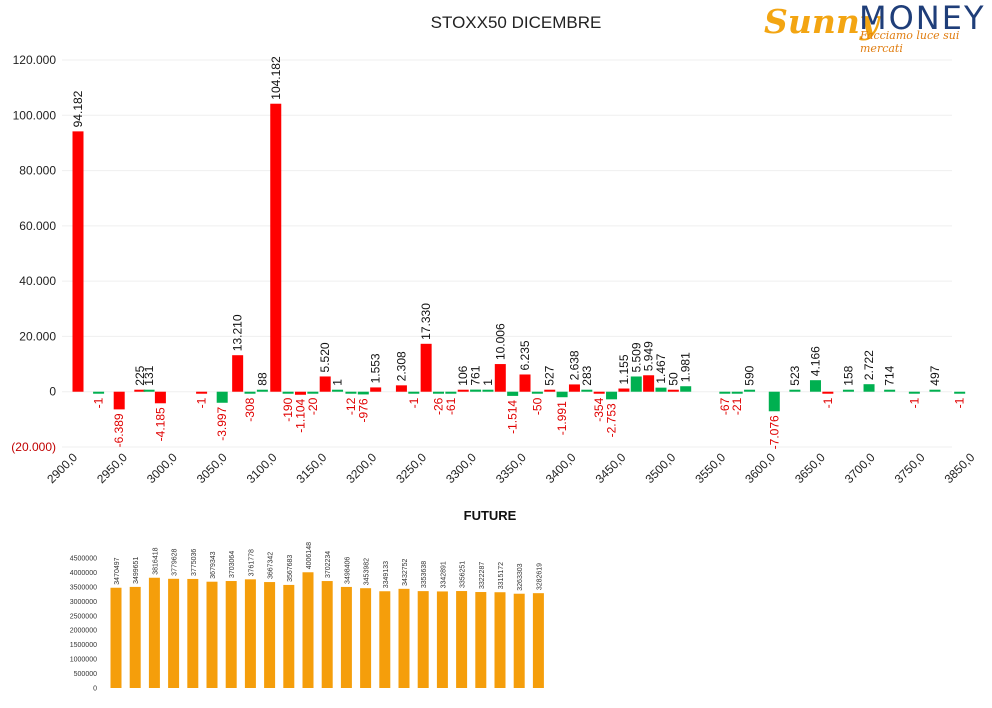 The height and width of the screenshot is (708, 992). What do you see at coordinates (443, 574) in the screenshot?
I see `future-data-label: 3342891` at bounding box center [443, 574].